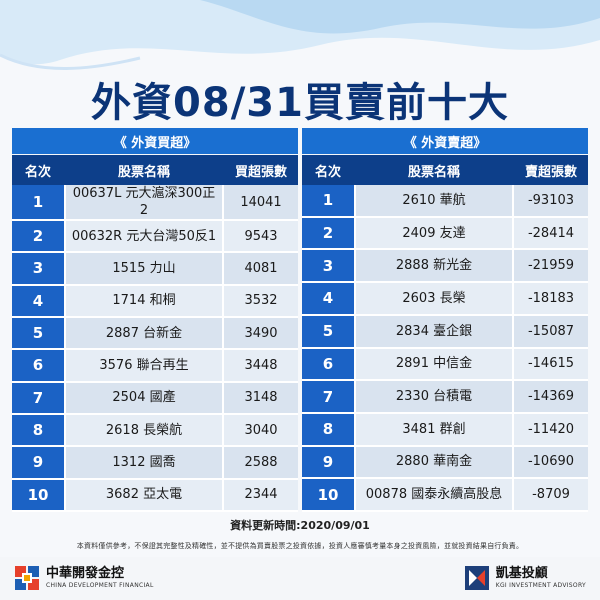 The width and height of the screenshot is (600, 600). Describe the element at coordinates (435, 495) in the screenshot. I see `stock-name-cell: 00878 國泰永續高股息` at that location.